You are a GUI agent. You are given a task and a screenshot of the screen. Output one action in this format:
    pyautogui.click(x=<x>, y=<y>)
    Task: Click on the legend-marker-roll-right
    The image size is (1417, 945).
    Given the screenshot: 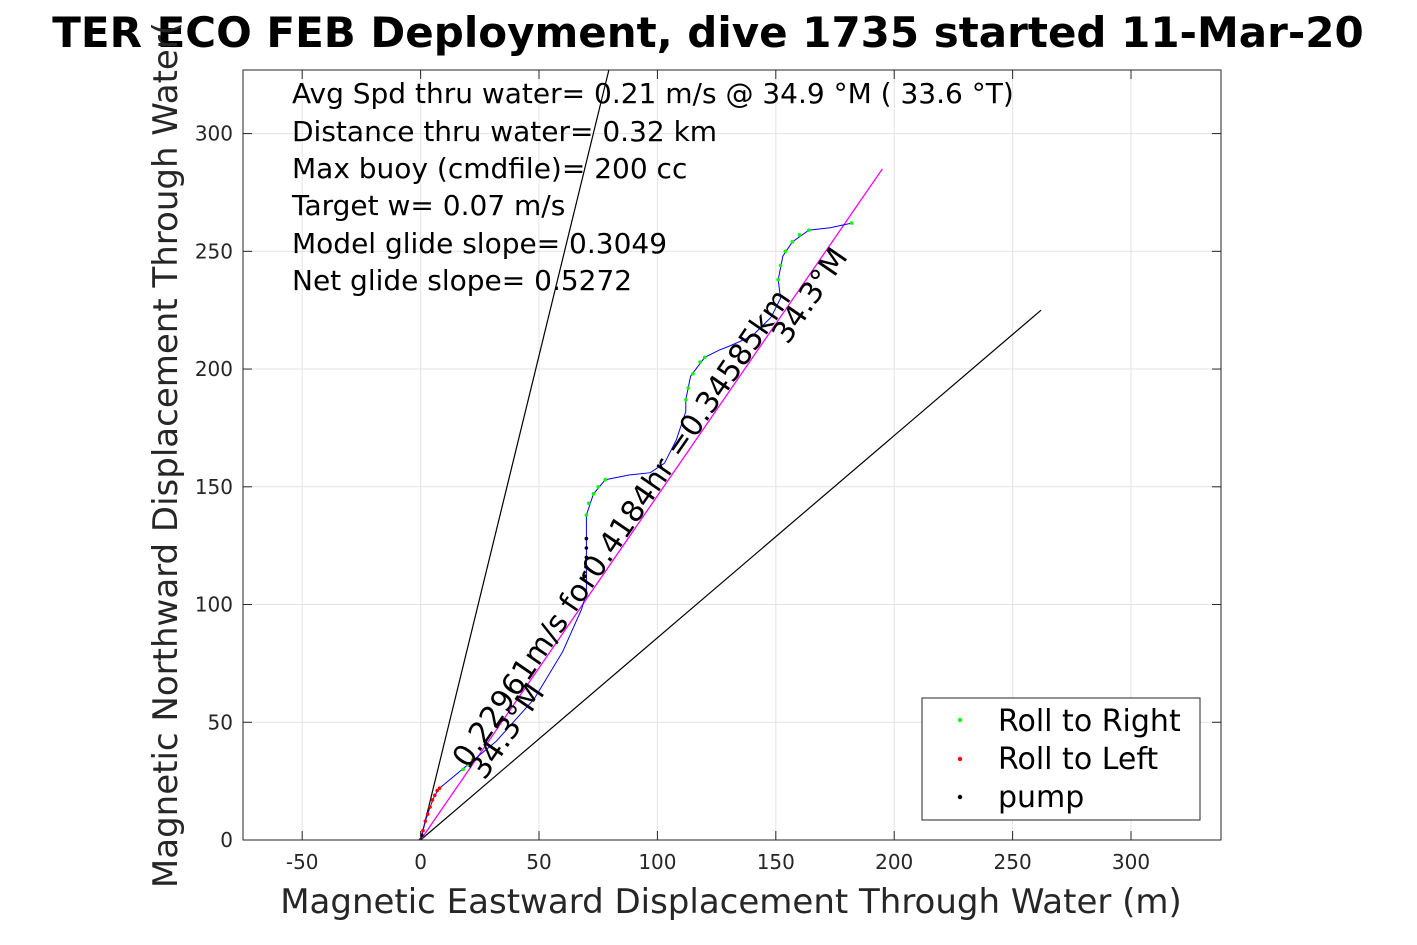 What is the action you would take?
    pyautogui.click(x=960, y=720)
    